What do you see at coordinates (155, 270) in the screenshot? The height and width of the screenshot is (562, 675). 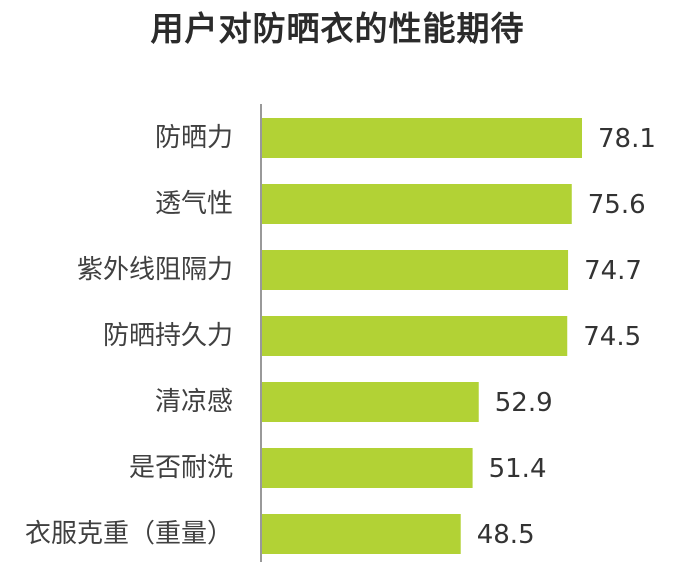 I see `category-label-2: 紫外线阻隔力` at bounding box center [155, 270].